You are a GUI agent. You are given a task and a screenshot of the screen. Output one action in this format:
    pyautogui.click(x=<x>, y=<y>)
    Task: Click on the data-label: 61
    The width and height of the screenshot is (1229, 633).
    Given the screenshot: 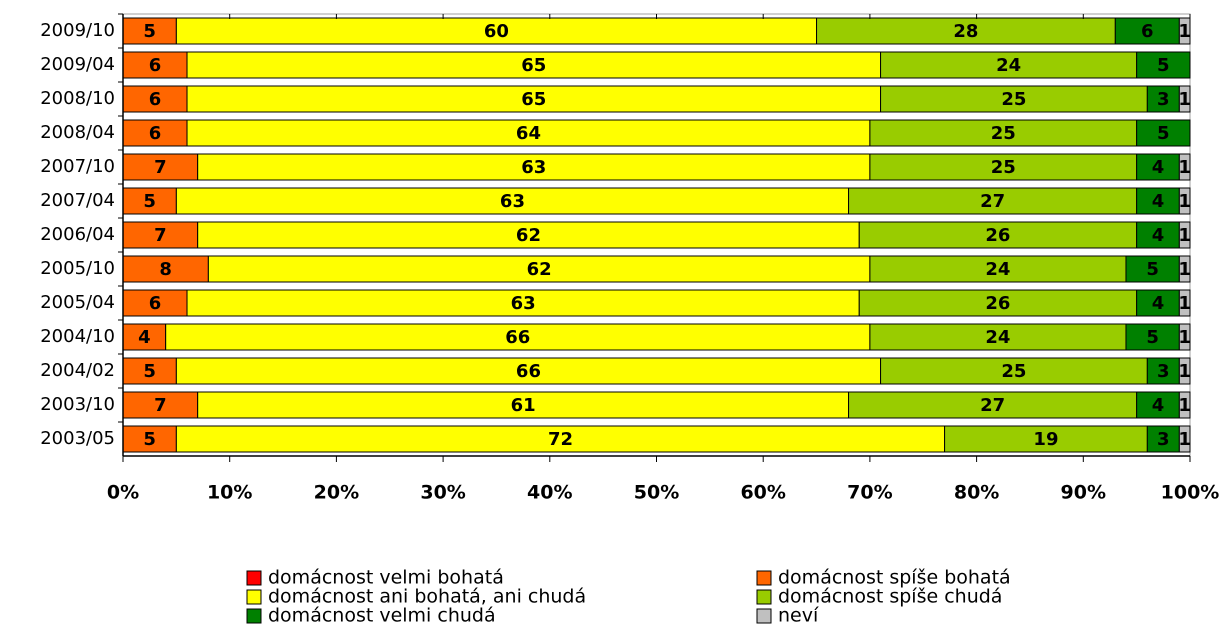 What is the action you would take?
    pyautogui.click(x=523, y=405)
    